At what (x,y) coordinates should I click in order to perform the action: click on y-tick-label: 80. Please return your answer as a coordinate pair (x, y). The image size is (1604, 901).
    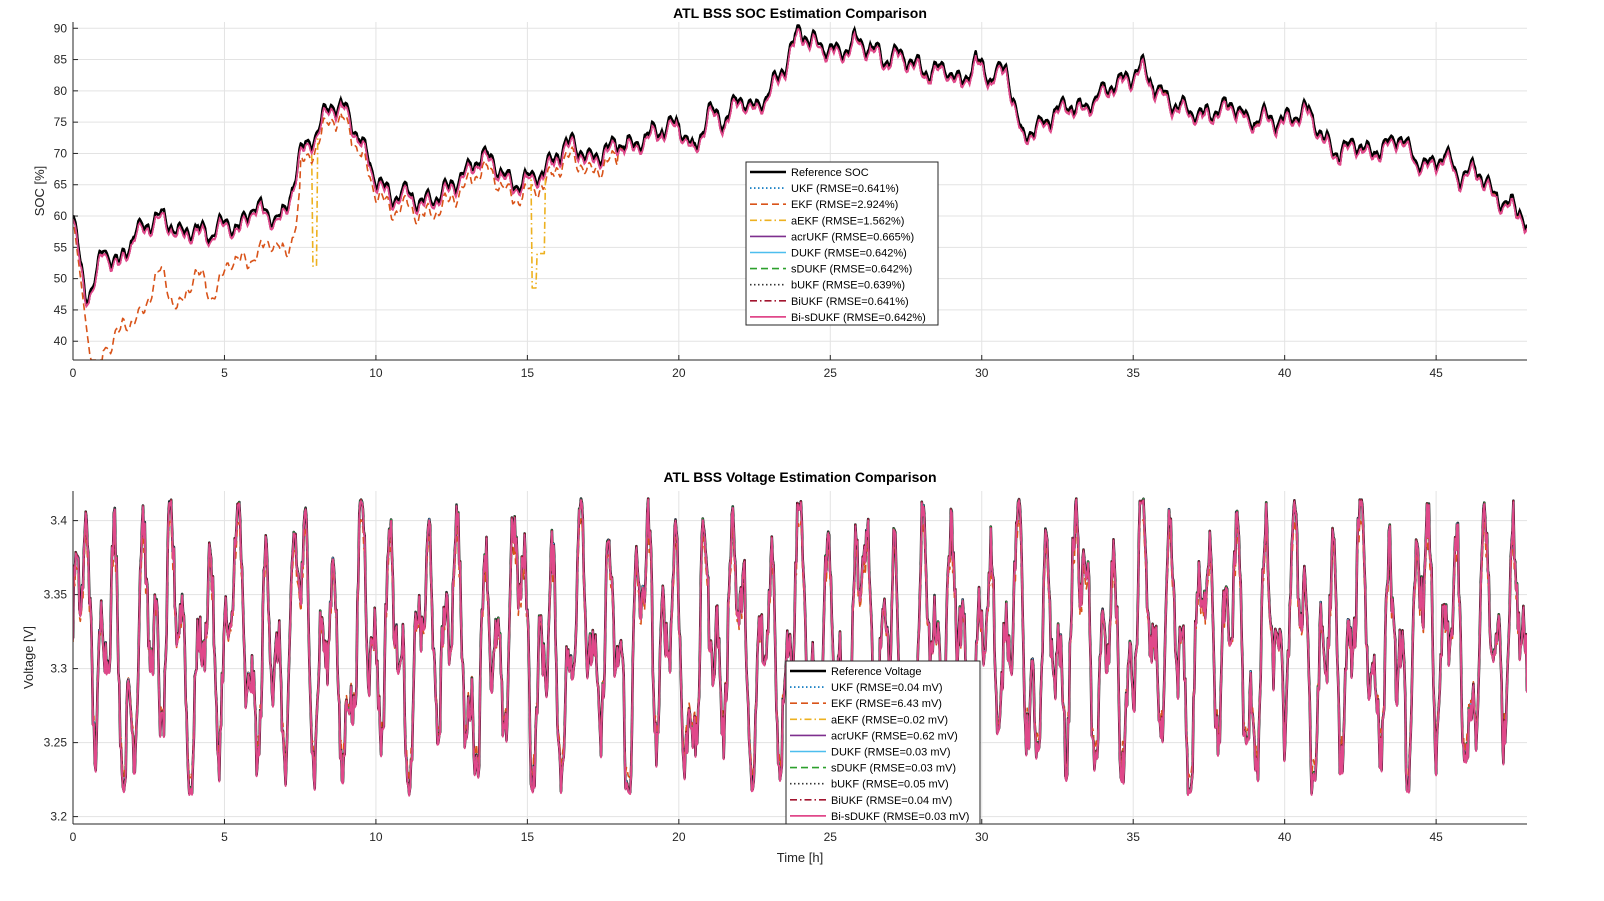
    Looking at the image, I should click on (61, 91).